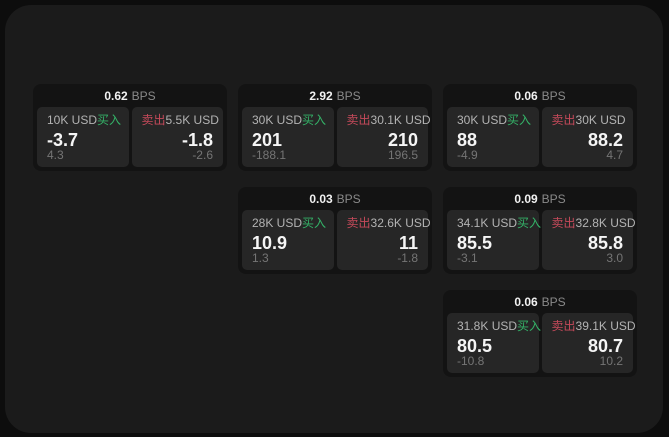 This screenshot has width=669, height=437. What do you see at coordinates (614, 155) in the screenshot?
I see `sell-delta: 4.7` at bounding box center [614, 155].